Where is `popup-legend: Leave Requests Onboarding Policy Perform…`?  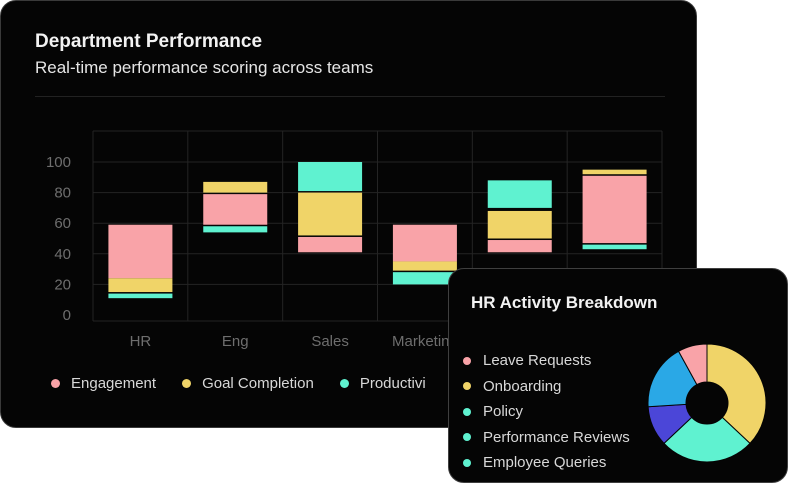 popup-legend: Leave Requests Onboarding Policy Perform… is located at coordinates (546, 412).